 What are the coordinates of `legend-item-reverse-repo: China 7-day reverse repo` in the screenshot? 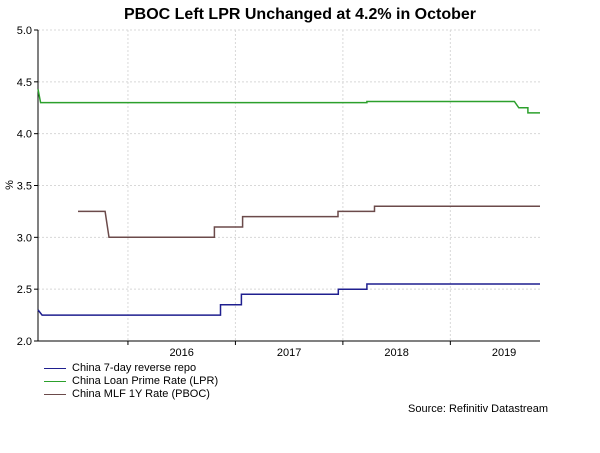 It's located at (131, 368).